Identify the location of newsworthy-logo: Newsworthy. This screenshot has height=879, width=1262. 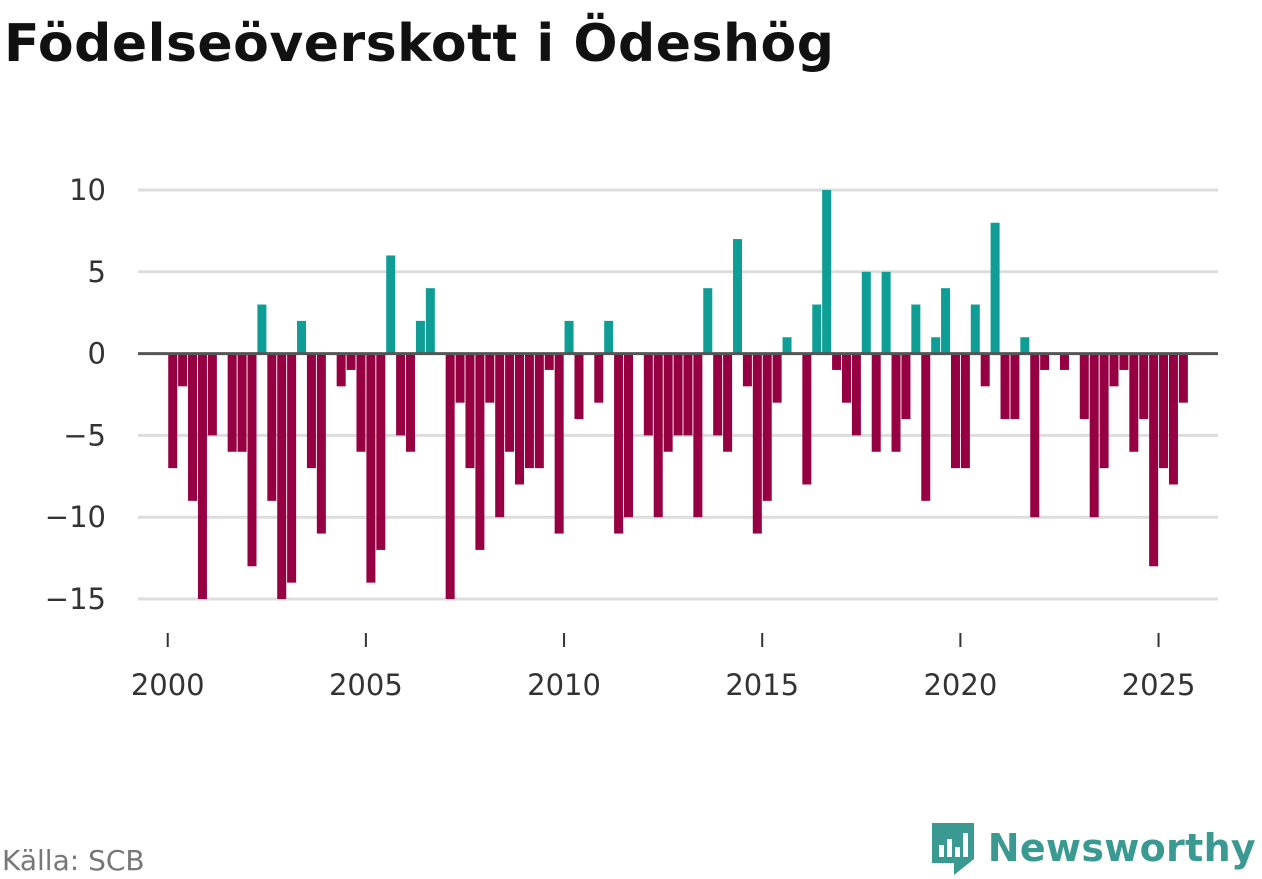
(1092, 848).